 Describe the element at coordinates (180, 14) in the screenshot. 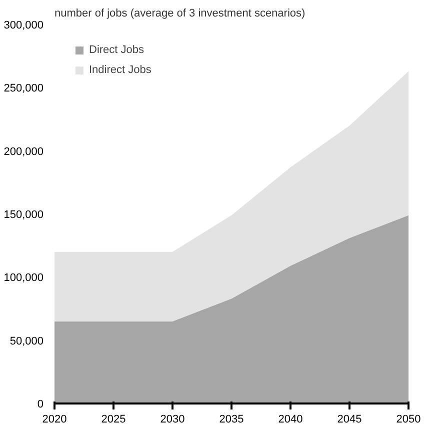

I see `chart-title: number of jobs (average of 3 investment scenarios)` at that location.